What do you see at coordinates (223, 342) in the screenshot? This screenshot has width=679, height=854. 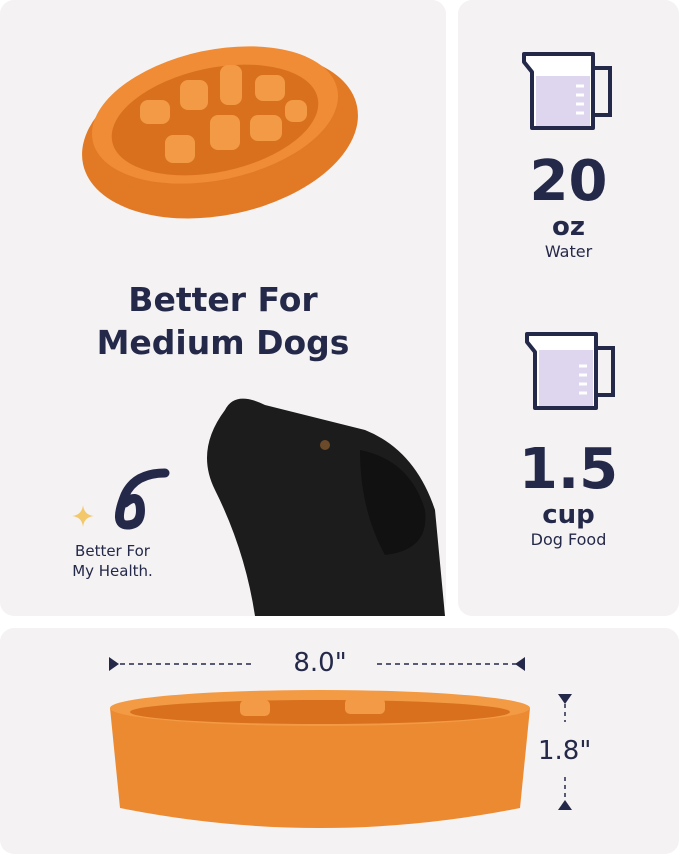 I see `headline-line-2: Medium Dogs` at bounding box center [223, 342].